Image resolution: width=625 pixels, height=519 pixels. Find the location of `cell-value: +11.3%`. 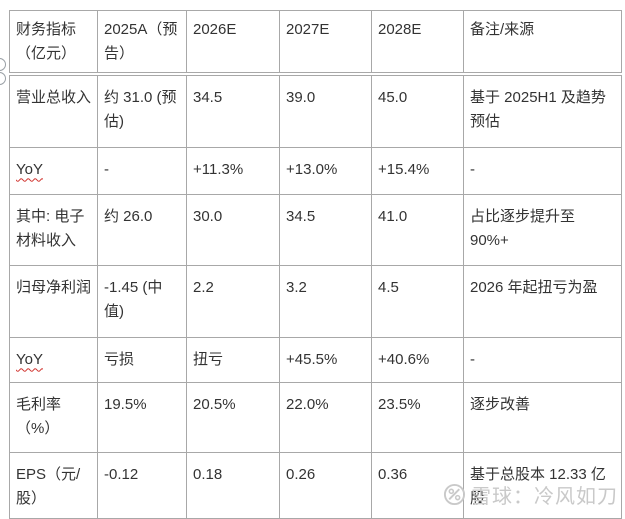

cell-value: +11.3% is located at coordinates (233, 170).